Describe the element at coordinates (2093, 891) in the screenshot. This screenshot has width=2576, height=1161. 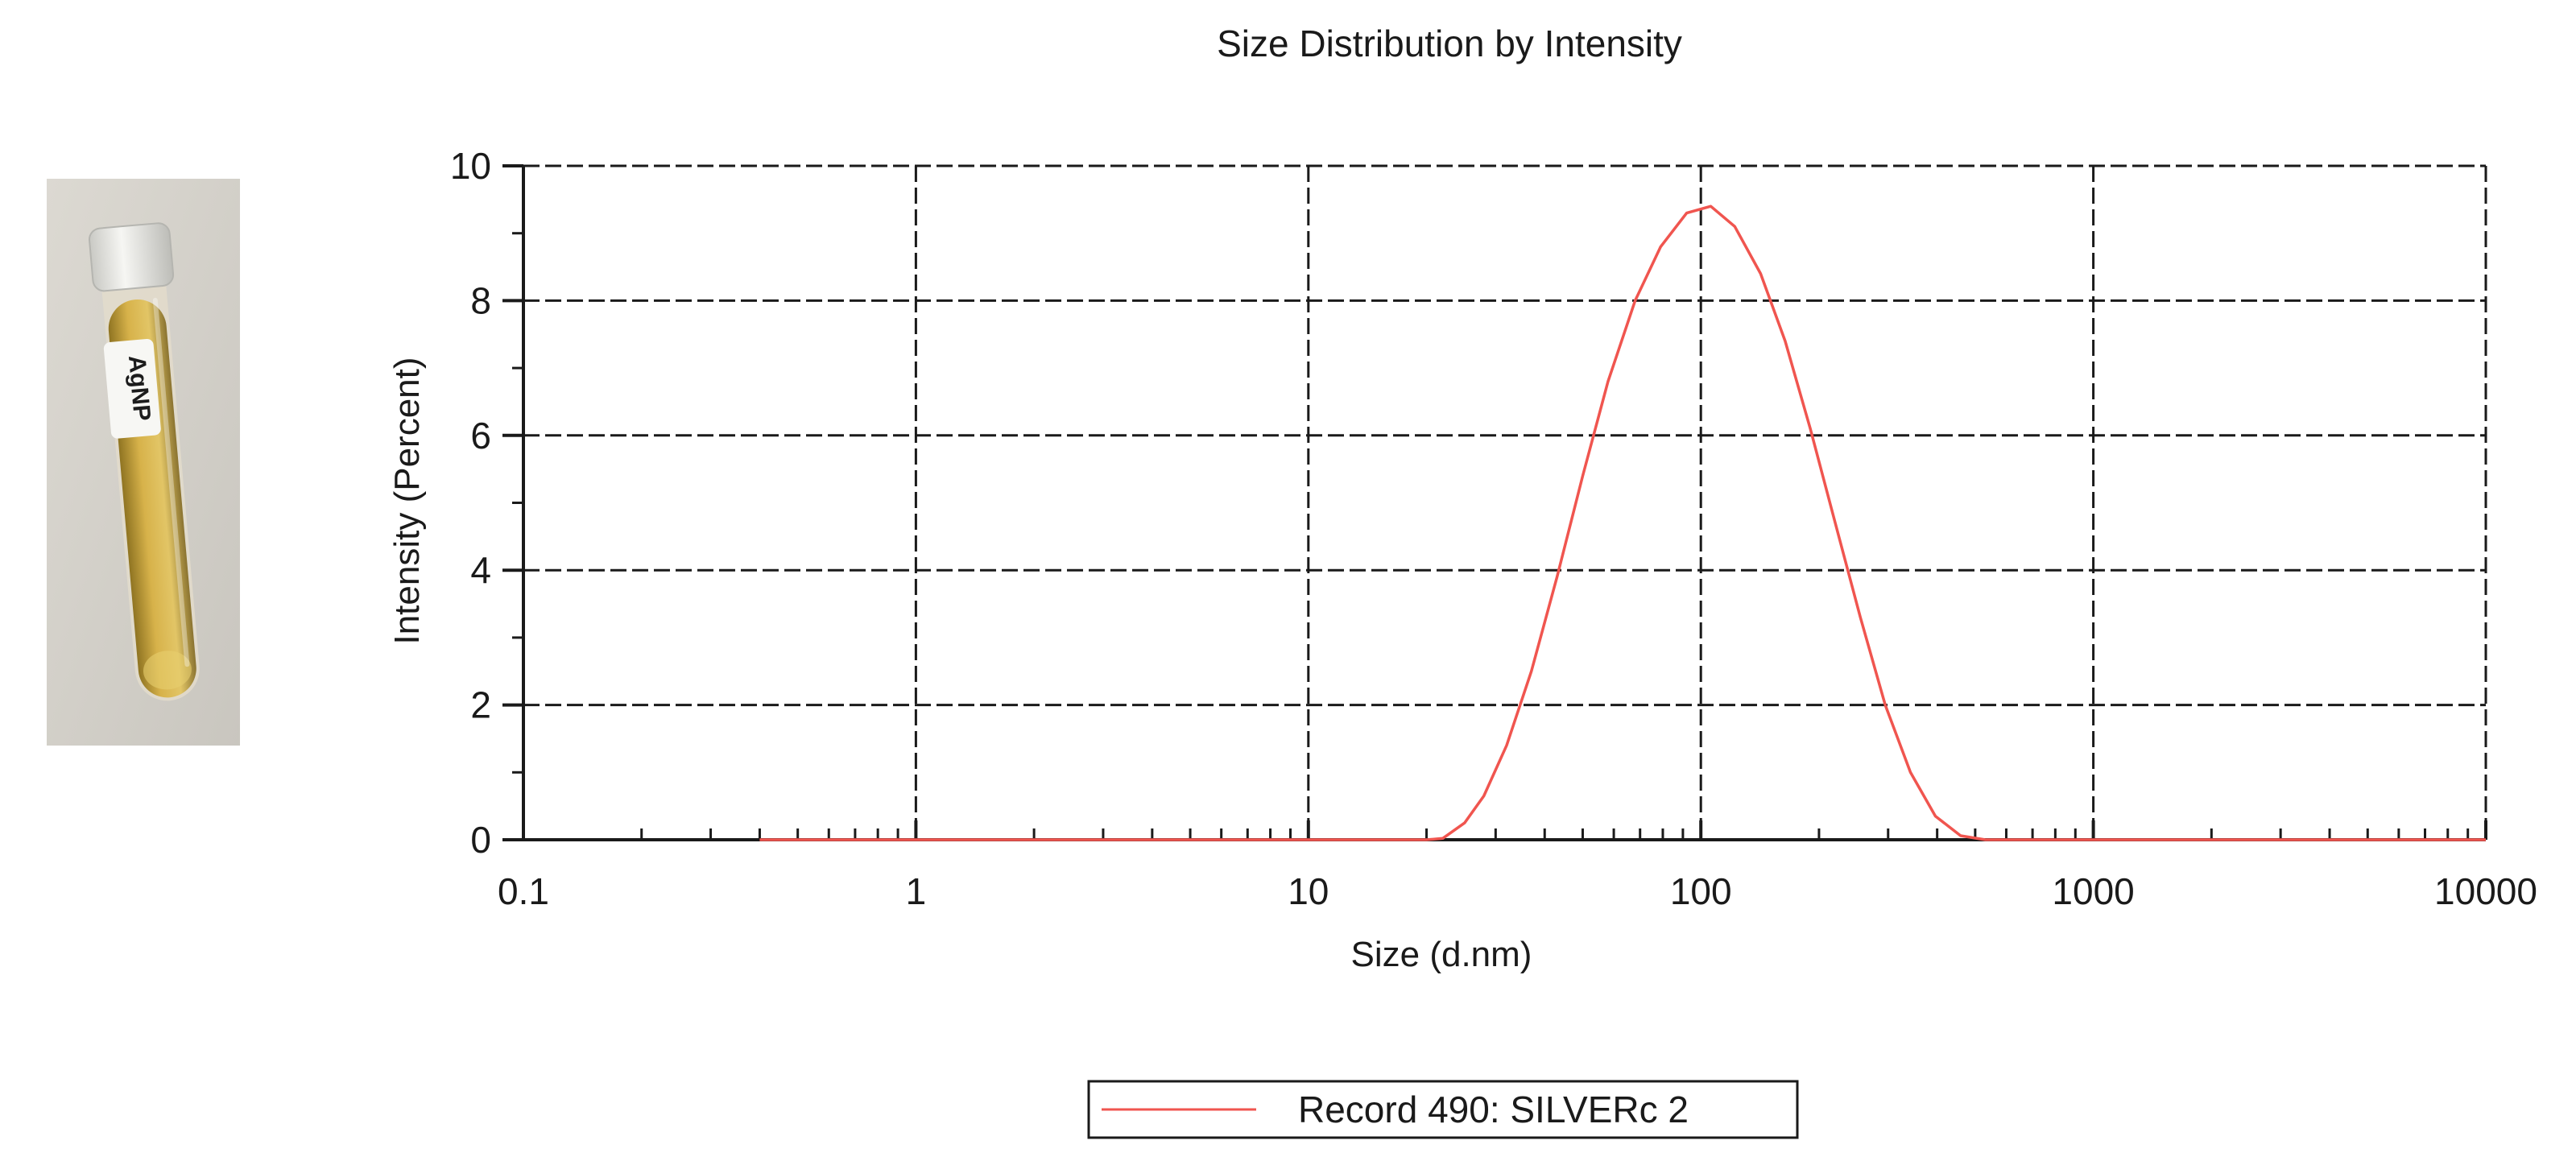
I see `x-tick-label: 1000` at that location.